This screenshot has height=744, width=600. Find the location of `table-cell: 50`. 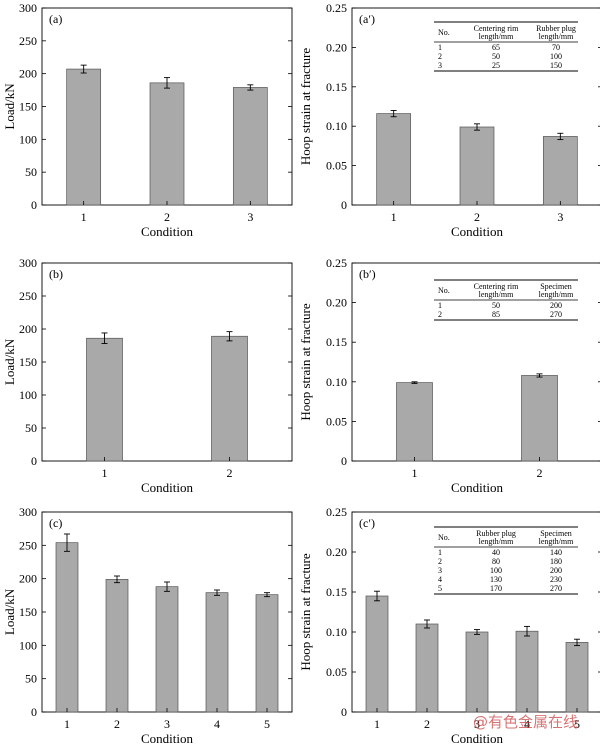

table-cell: 50 is located at coordinates (496, 56).